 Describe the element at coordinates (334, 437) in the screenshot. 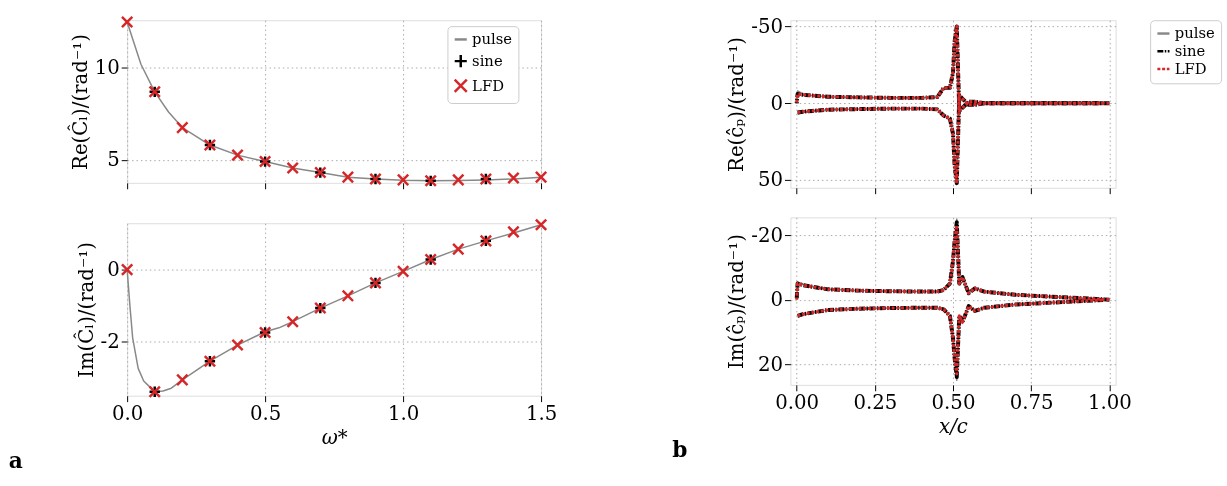

I see `x-axis-title: ω*` at that location.